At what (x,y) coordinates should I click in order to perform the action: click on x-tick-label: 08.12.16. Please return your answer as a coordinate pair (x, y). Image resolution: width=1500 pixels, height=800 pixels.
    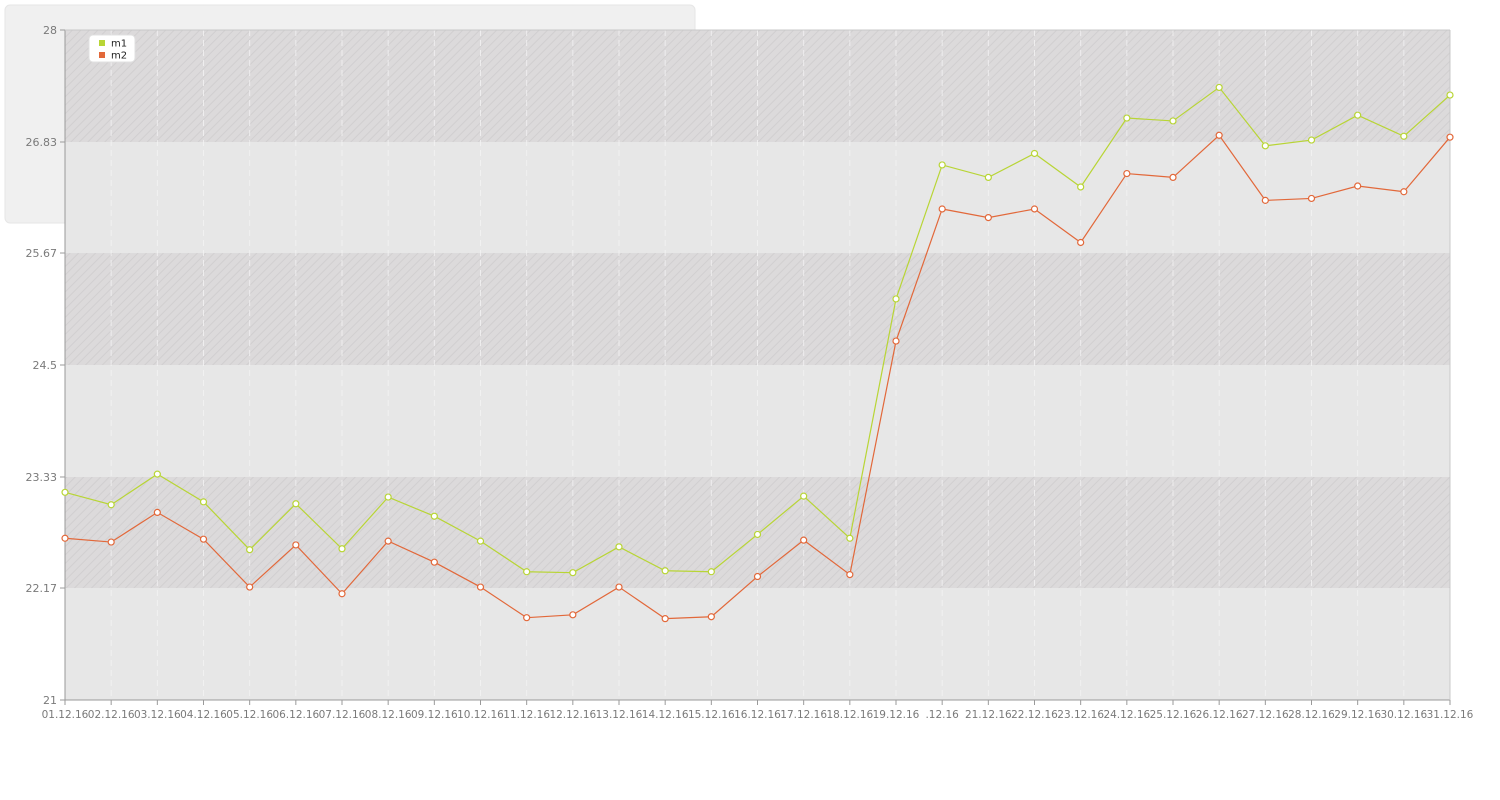
    Looking at the image, I should click on (388, 715).